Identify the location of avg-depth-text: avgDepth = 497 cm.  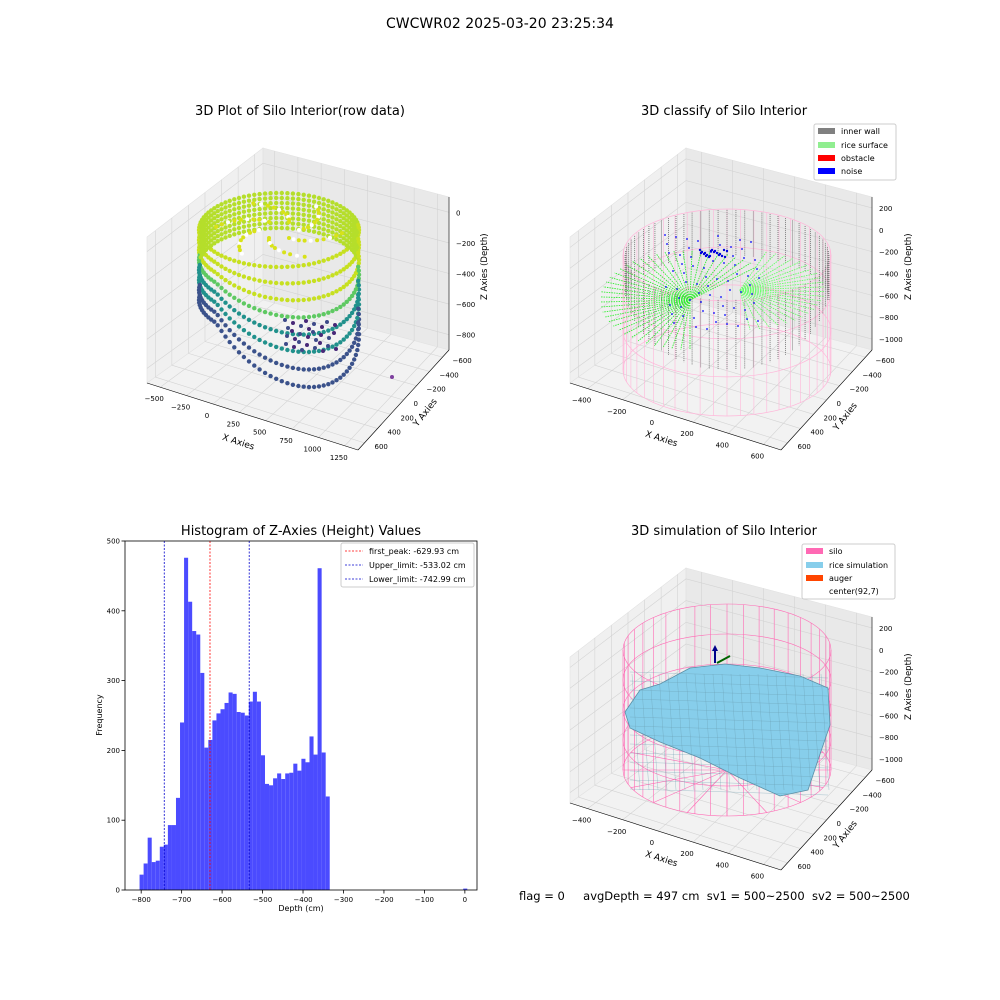
(641, 896).